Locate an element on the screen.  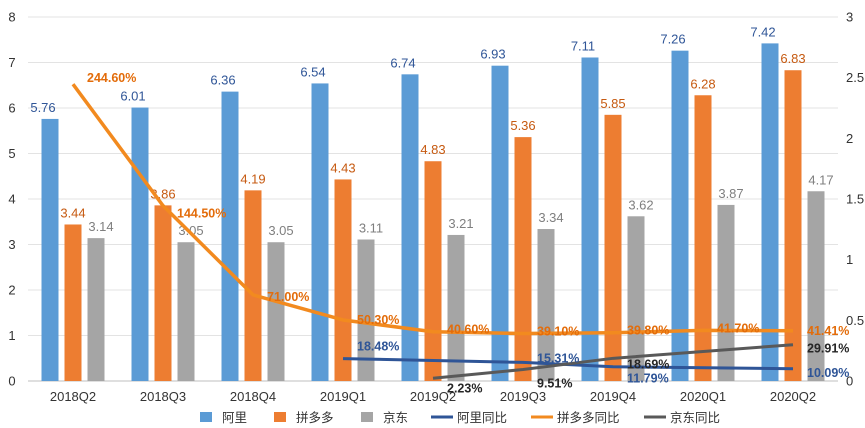
left-tick-label: 3 is located at coordinates (11, 244).